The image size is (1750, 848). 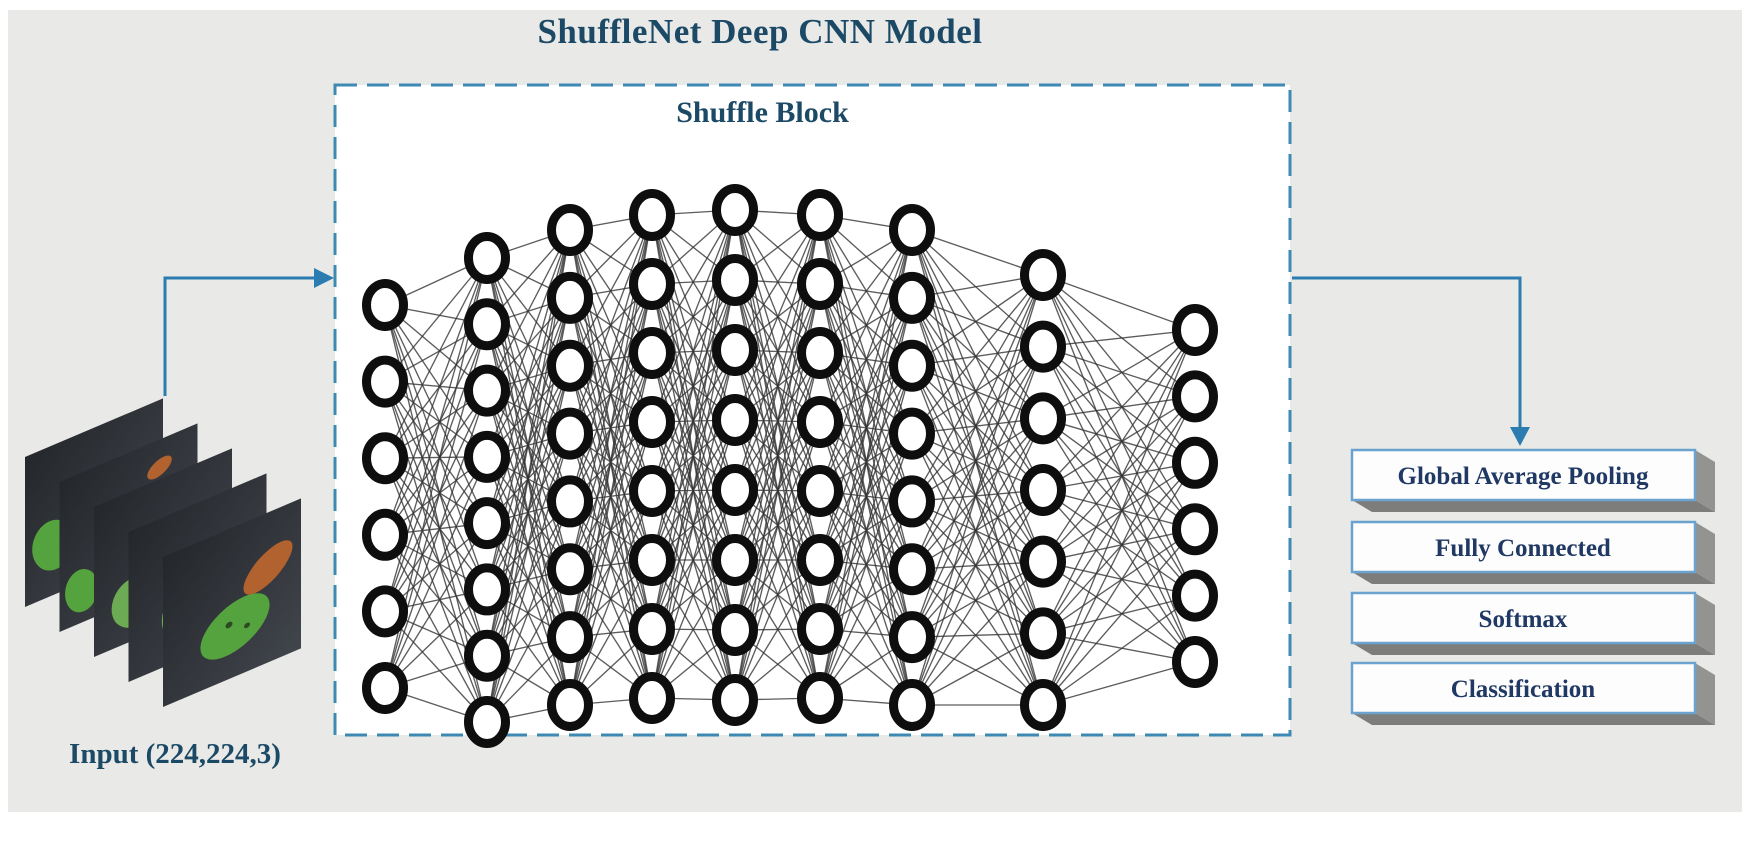 I want to click on output-arrow, so click(x=1411, y=361).